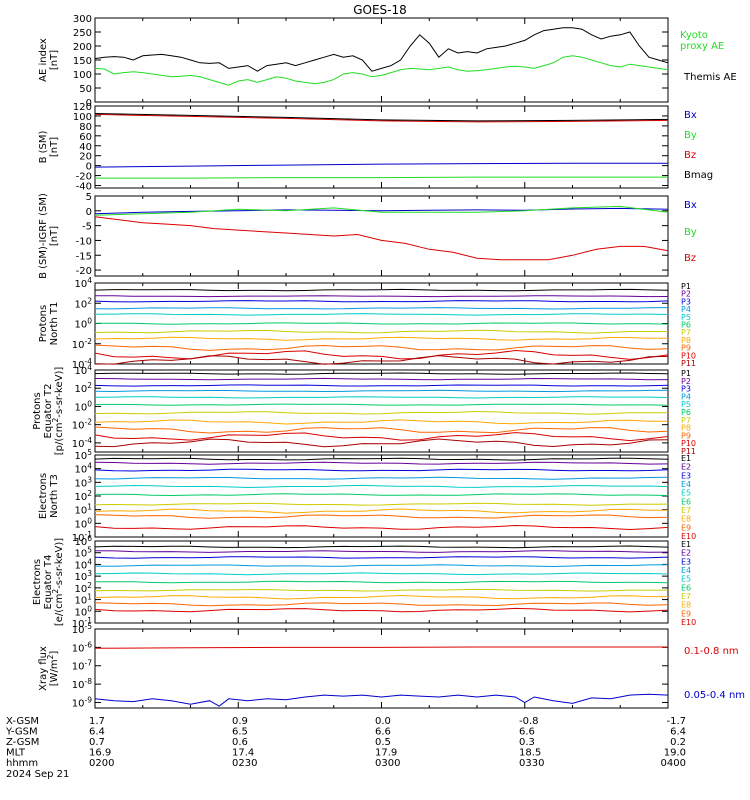  Describe the element at coordinates (85, 137) in the screenshot. I see `y-tick-label: 60` at that location.